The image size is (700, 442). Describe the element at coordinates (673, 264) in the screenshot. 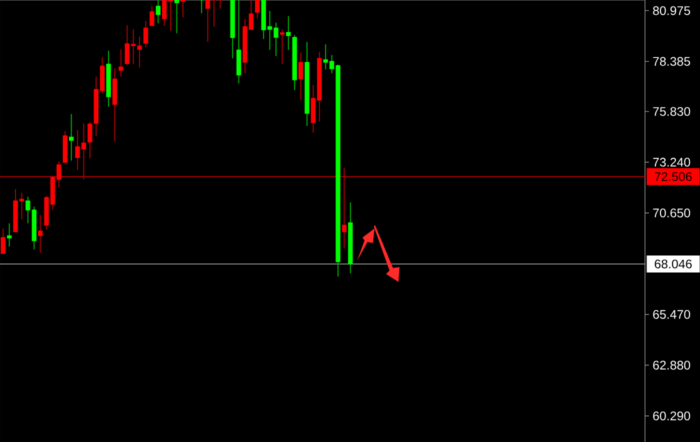

I see `ref-line-label: 68.046` at that location.